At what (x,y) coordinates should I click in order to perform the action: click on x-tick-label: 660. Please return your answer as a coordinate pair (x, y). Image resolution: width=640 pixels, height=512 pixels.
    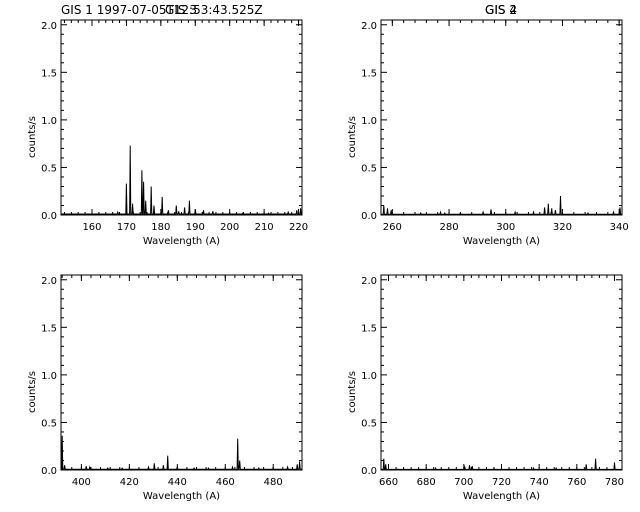
    Looking at the image, I should click on (388, 482).